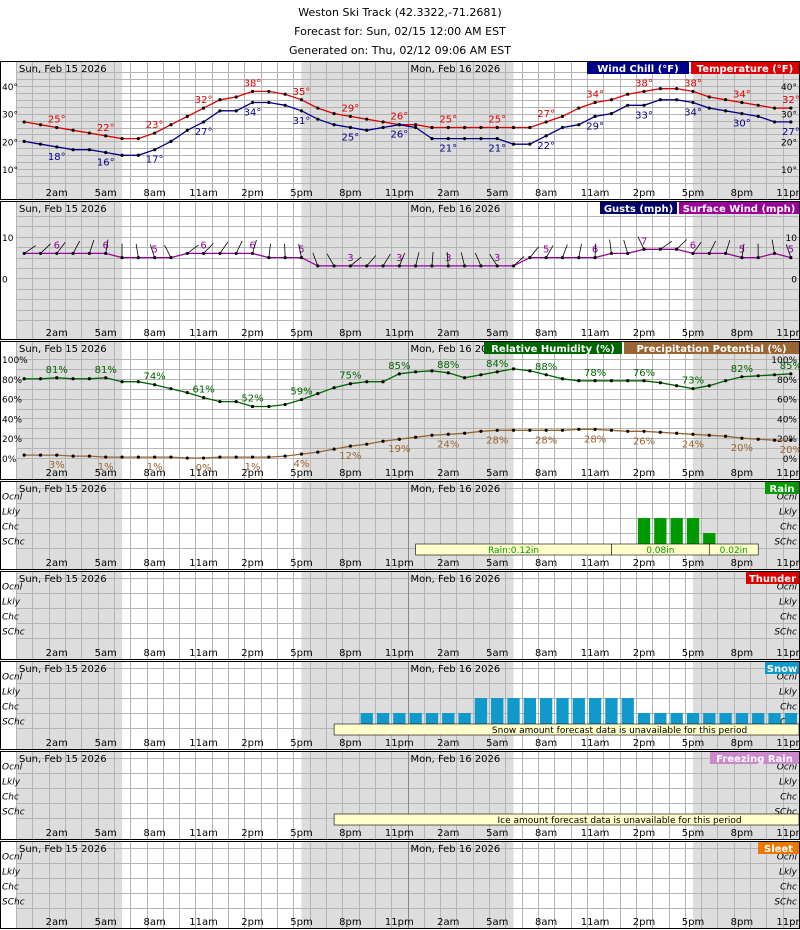 This screenshot has width=800, height=930. Describe the element at coordinates (204, 468) in the screenshot. I see `data-label: 0%` at that location.